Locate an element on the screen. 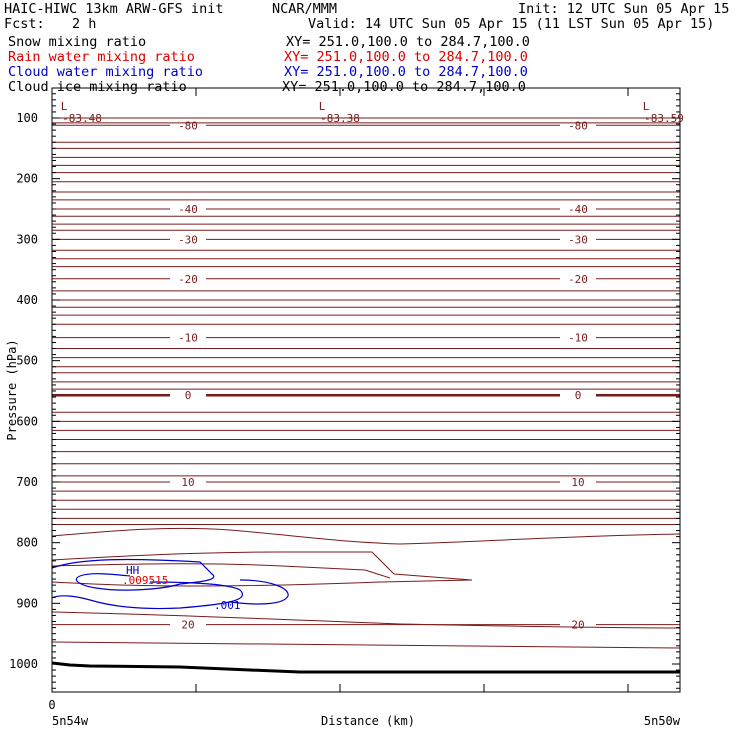 The width and height of the screenshot is (740, 740). cloud-water-contours is located at coordinates (170, 584).